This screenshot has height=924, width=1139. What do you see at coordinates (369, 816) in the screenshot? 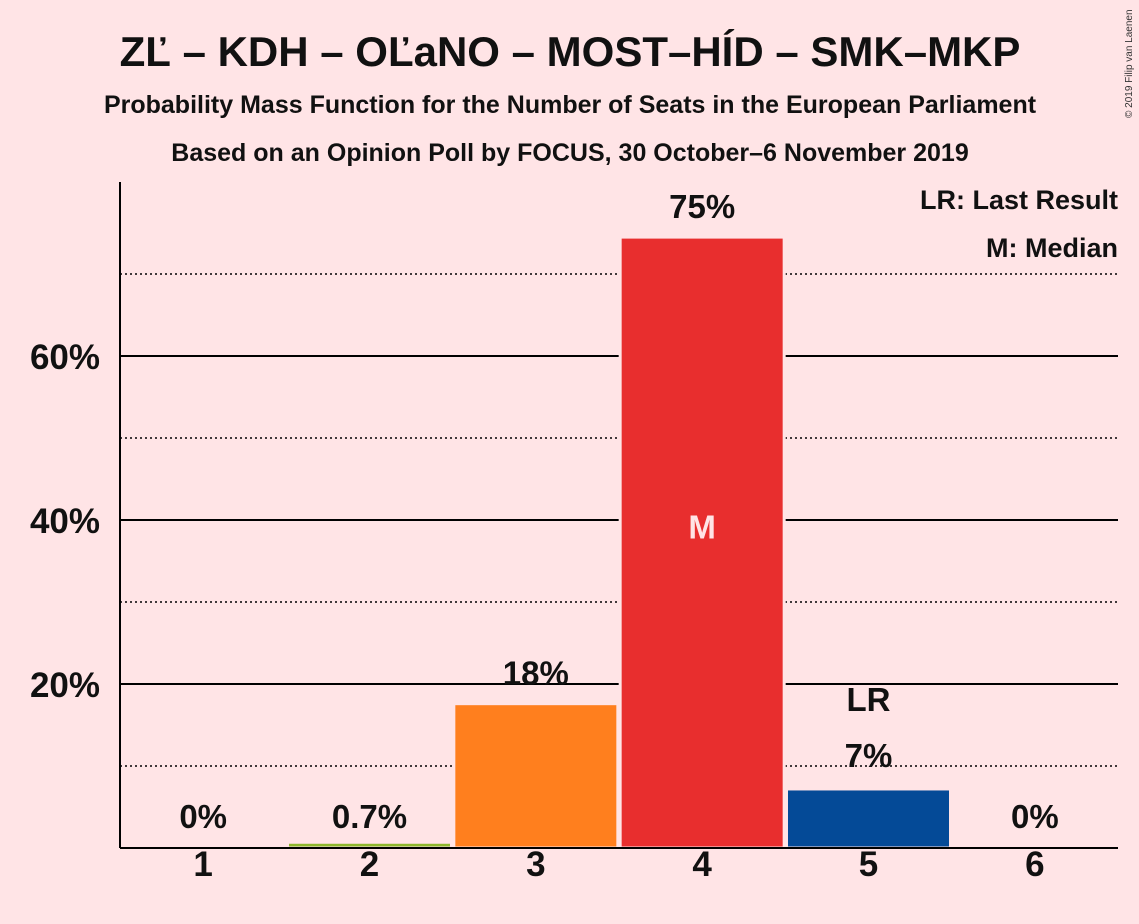
I see `bar-value-label: 0.7%` at bounding box center [369, 816].